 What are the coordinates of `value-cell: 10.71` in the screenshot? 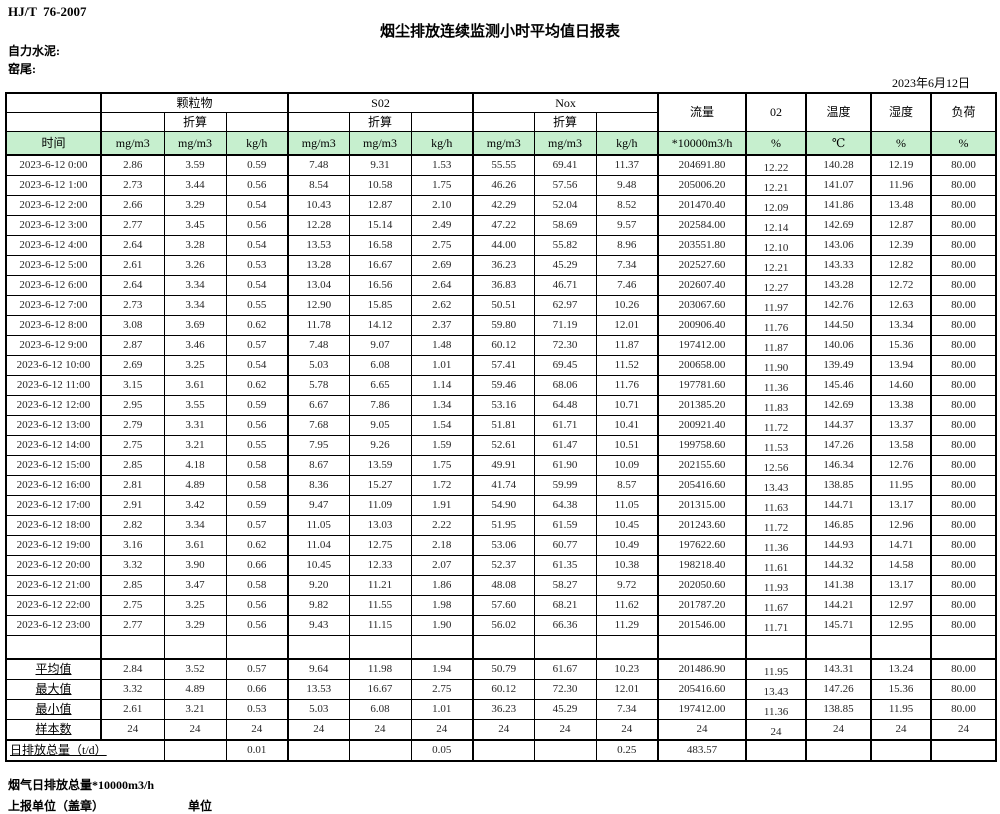 It's located at (627, 405).